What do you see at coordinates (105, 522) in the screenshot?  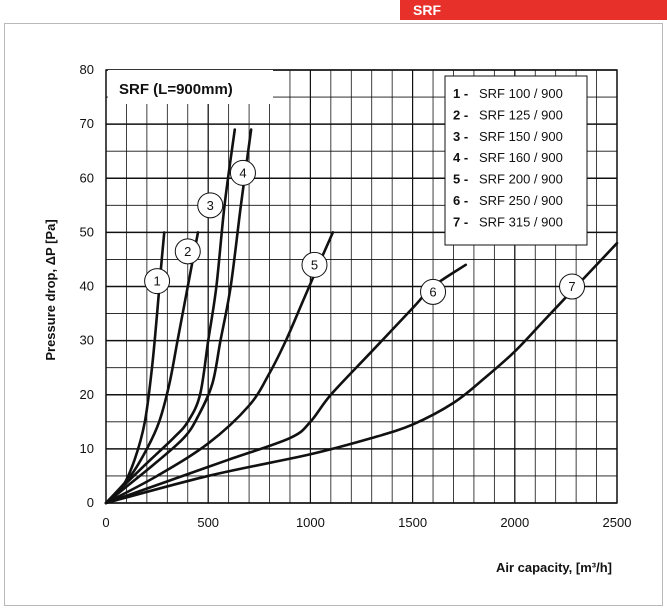 I see `x-tick-label: 0` at bounding box center [105, 522].